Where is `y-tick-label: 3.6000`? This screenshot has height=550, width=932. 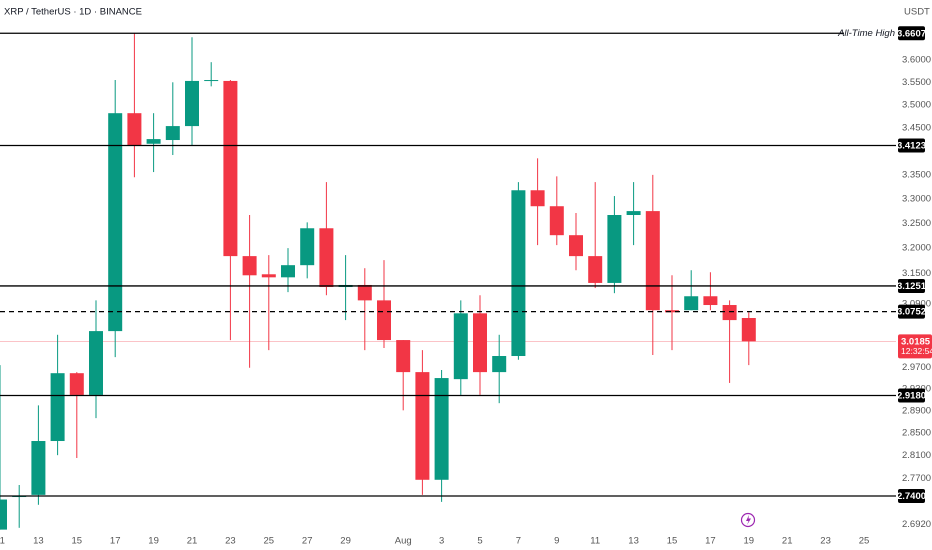
y-tick-label: 3.6000 is located at coordinates (916, 59).